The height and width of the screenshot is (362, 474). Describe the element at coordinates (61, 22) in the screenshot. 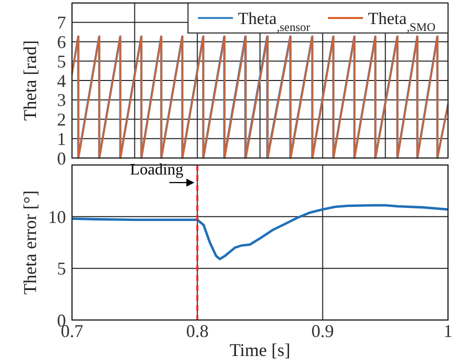

I see `y-tick-label: 7` at that location.